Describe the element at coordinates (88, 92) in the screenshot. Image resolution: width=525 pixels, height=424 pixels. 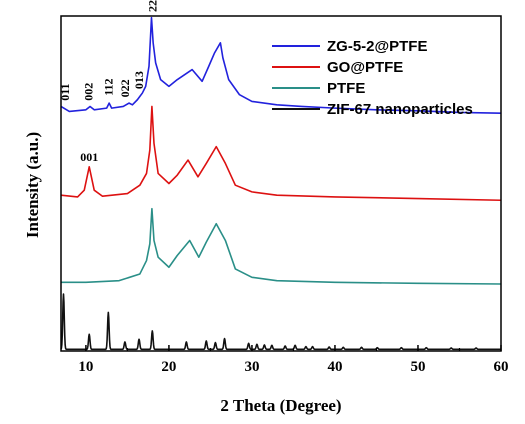
I see `peak-label: 002` at that location.